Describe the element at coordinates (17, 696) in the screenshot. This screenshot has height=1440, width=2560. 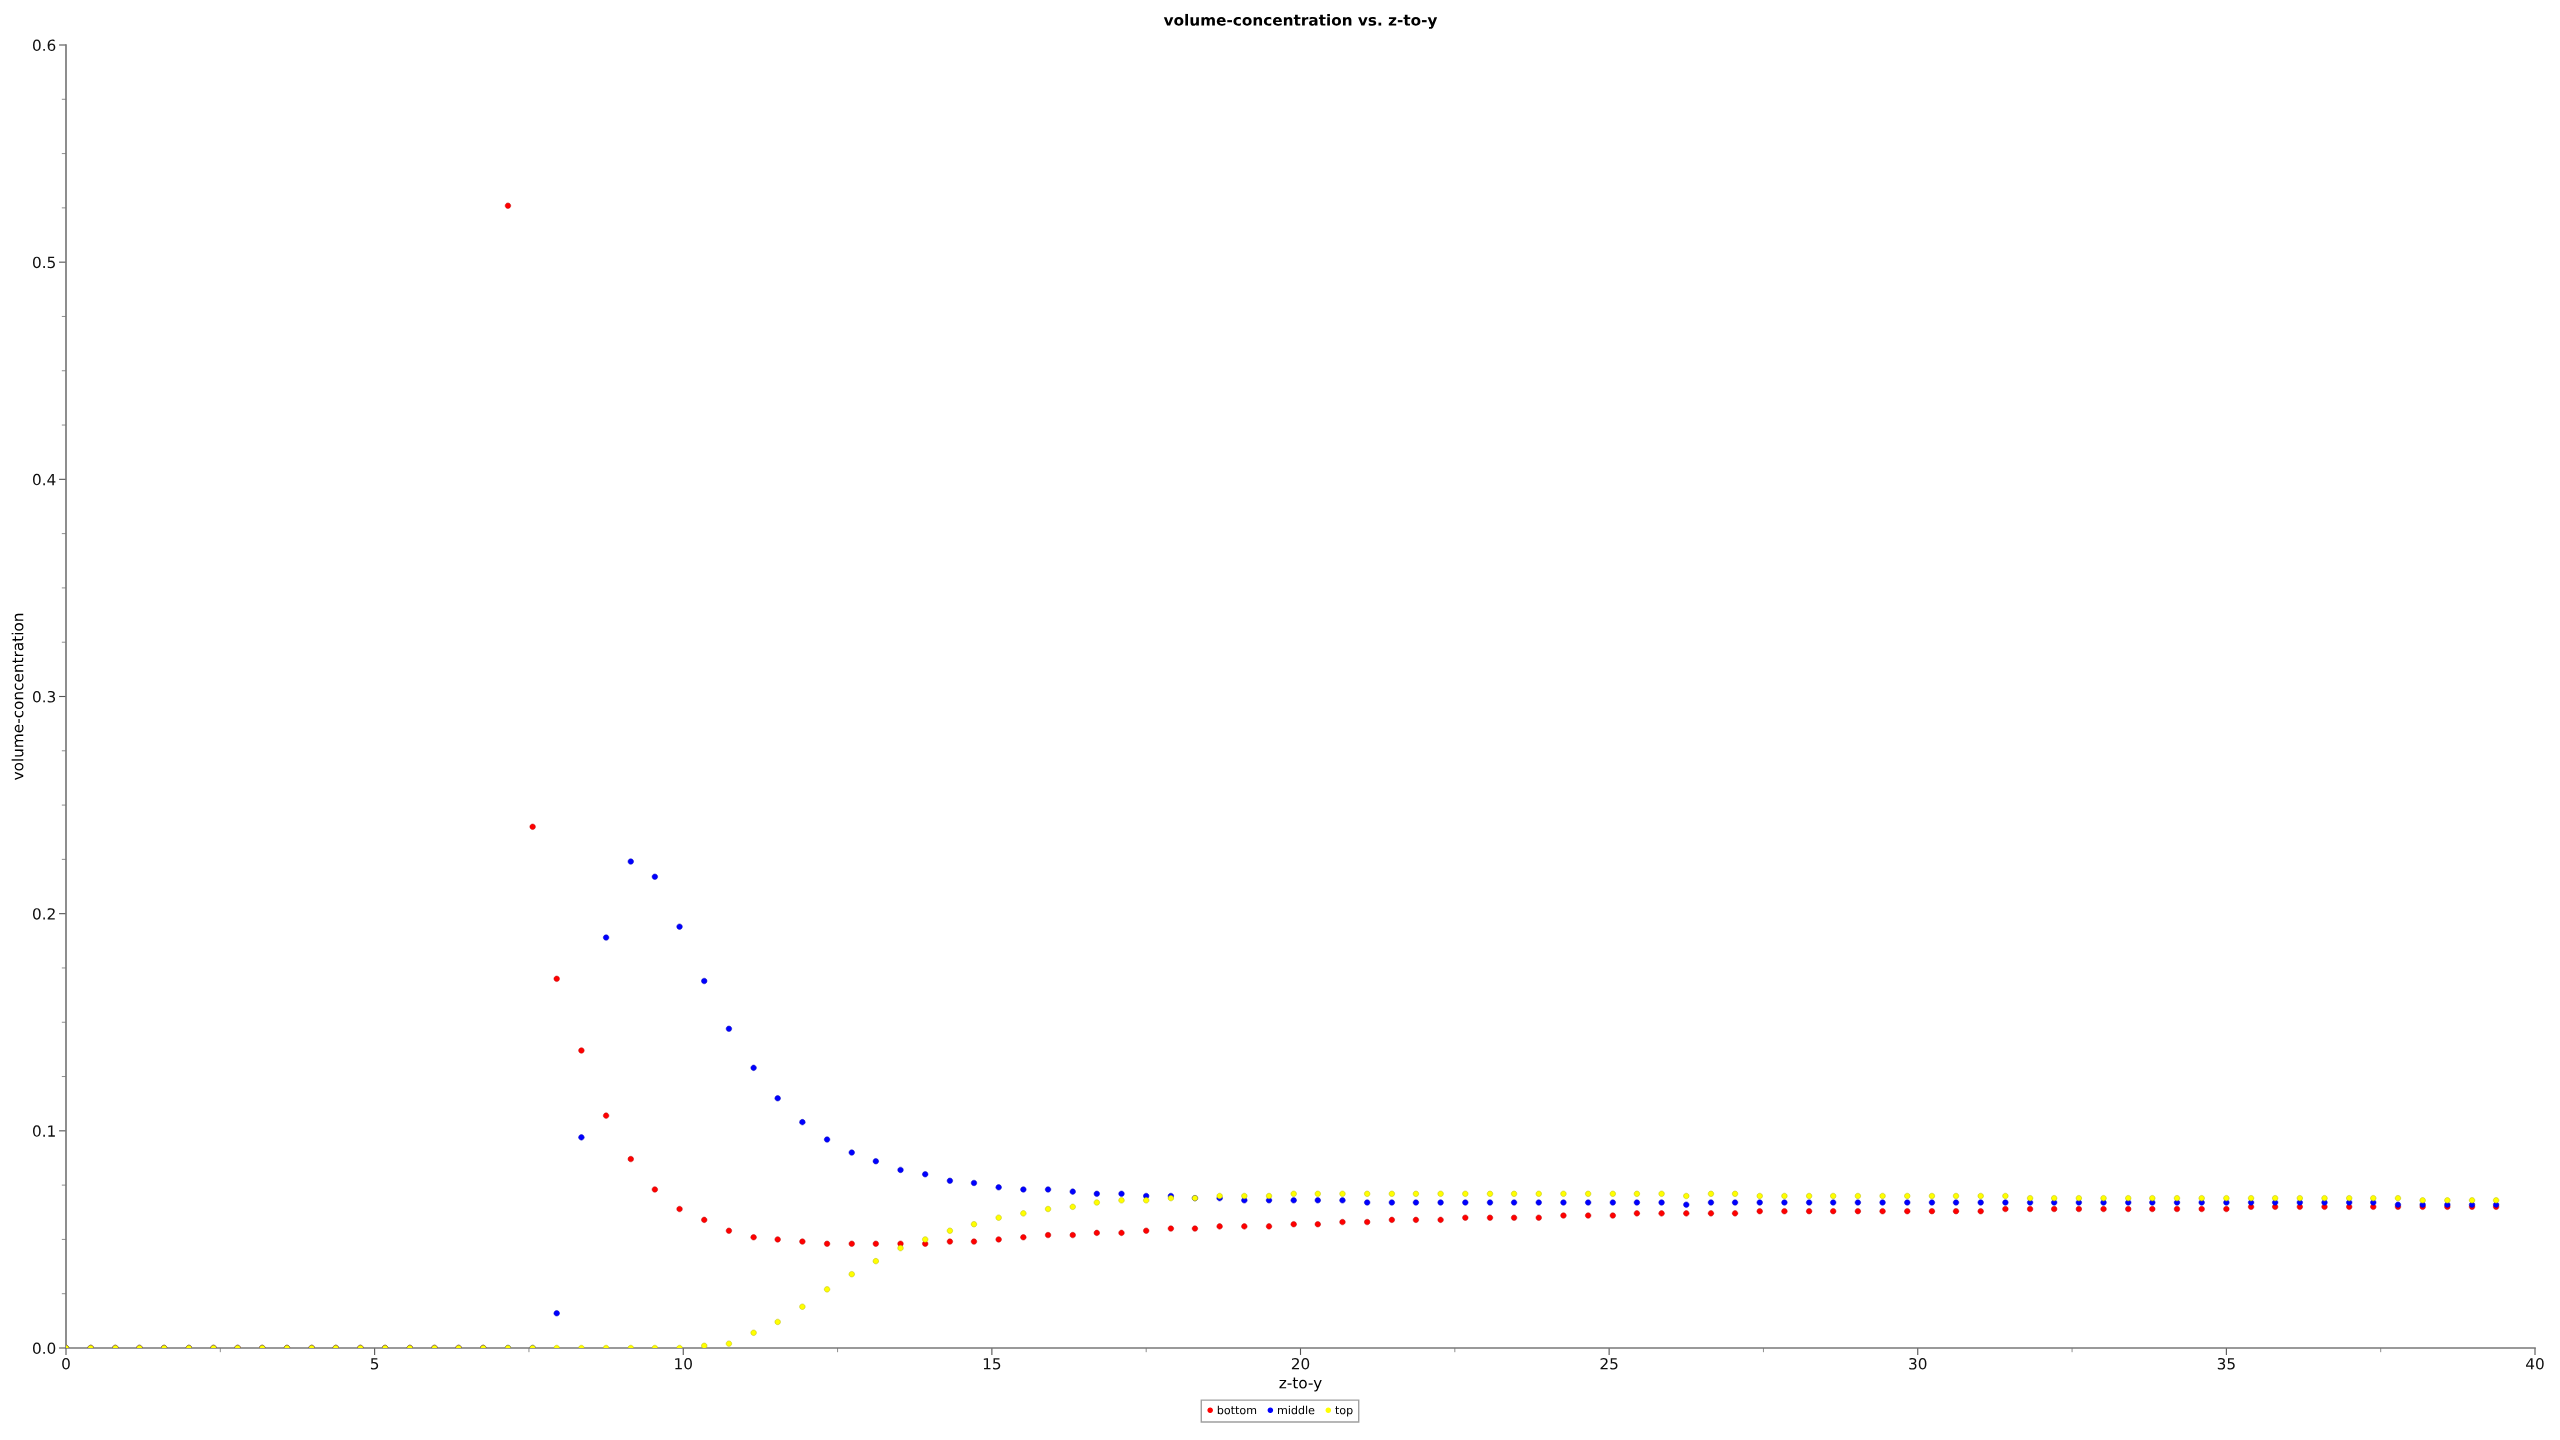
I see `y-axis-title: volume-concentration` at that location.